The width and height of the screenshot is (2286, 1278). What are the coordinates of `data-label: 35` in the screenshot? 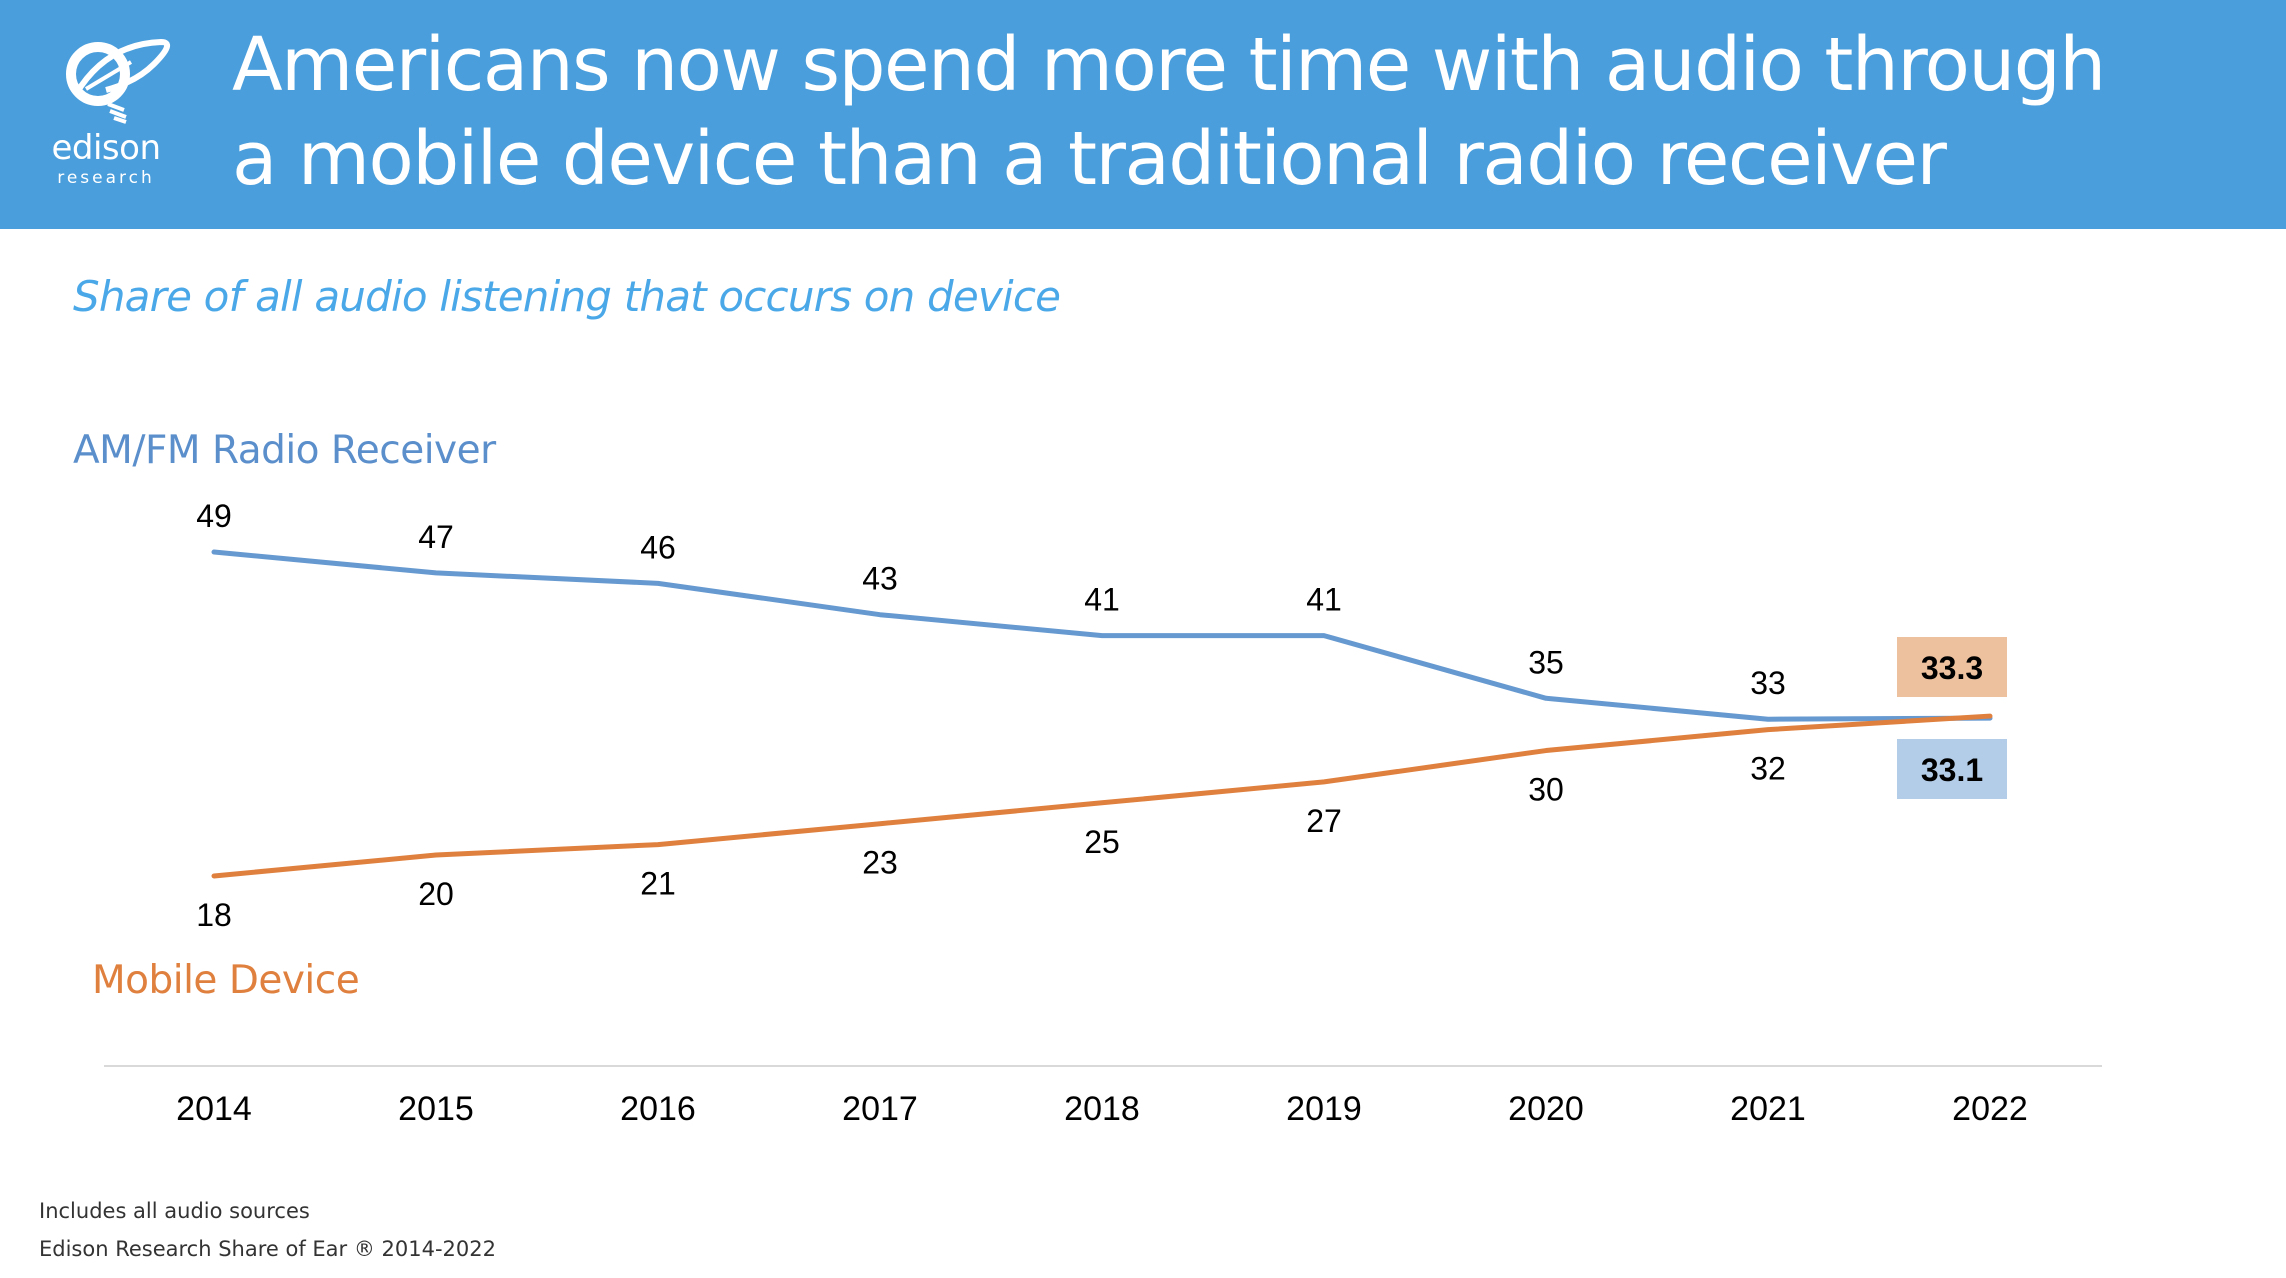 It's located at (1546, 662).